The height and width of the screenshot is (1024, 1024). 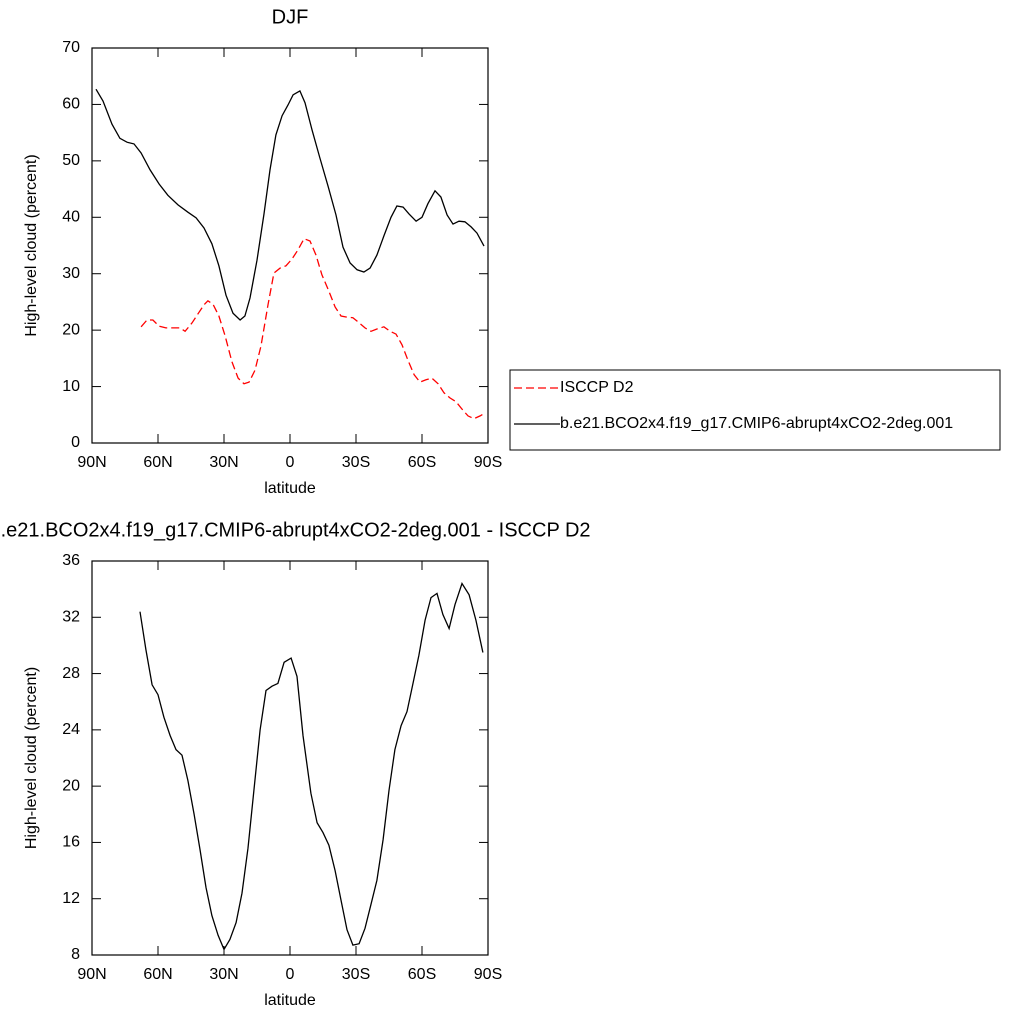 What do you see at coordinates (75, 442) in the screenshot?
I see `y-tick-label: 0` at bounding box center [75, 442].